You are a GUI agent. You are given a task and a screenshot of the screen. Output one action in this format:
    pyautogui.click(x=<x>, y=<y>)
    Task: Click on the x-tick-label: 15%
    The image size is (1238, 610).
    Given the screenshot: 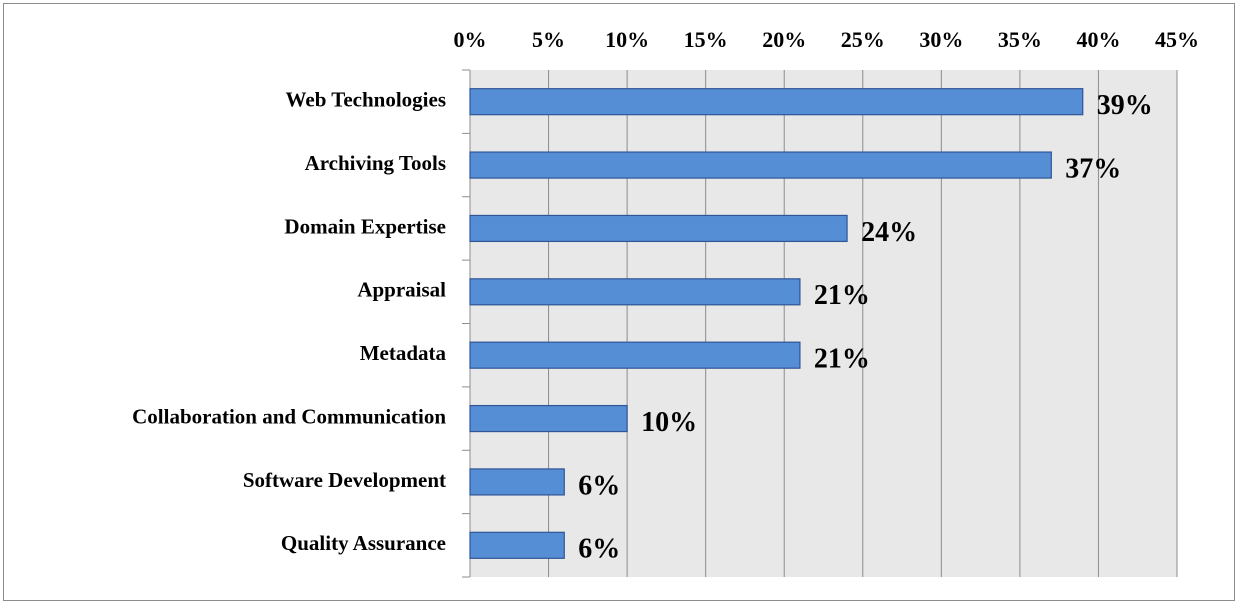 What is the action you would take?
    pyautogui.click(x=706, y=39)
    